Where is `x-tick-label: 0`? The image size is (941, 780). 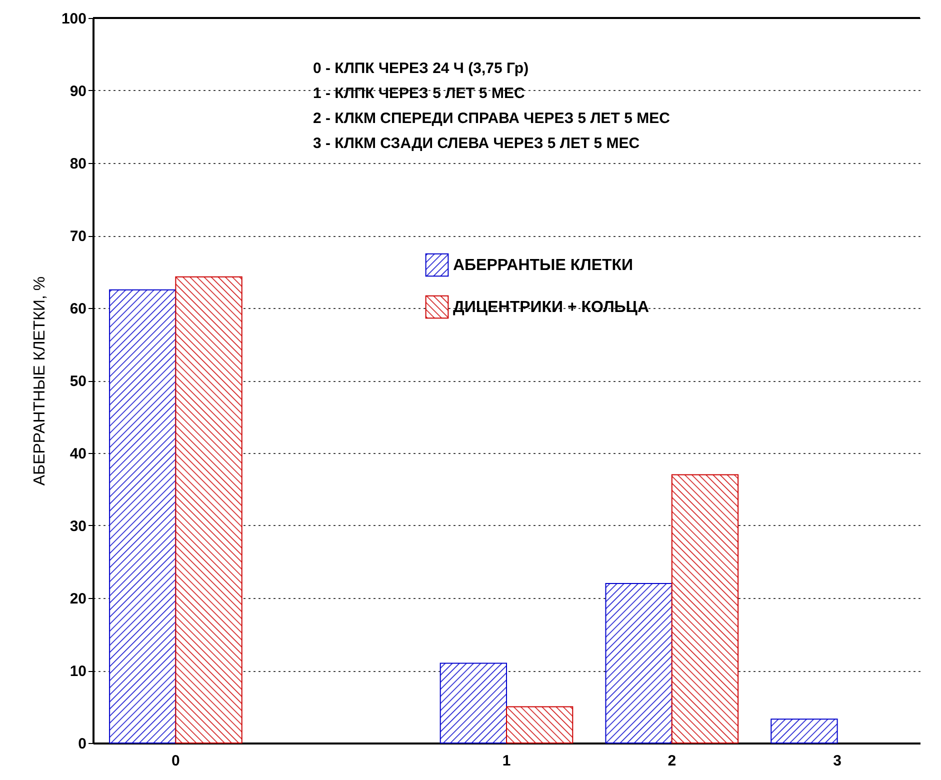
x-tick-label: 0 is located at coordinates (176, 761).